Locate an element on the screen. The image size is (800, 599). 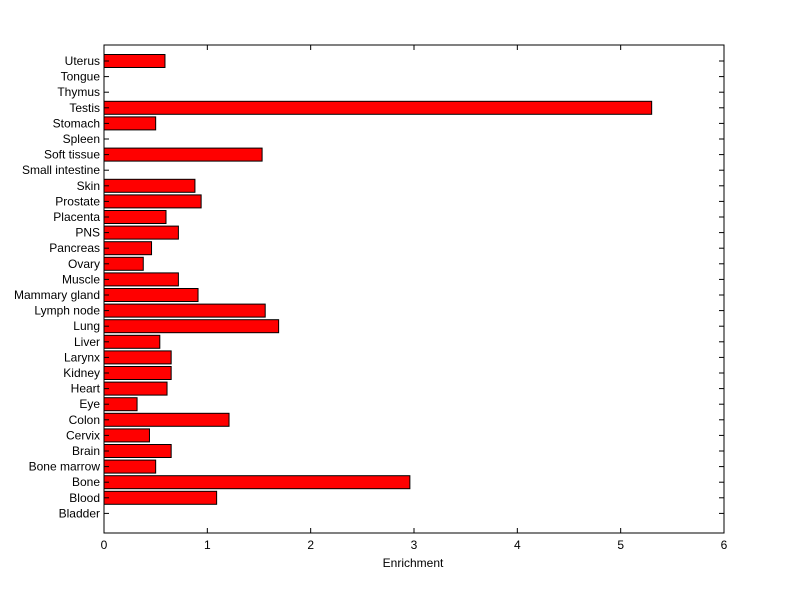
x-tick-label-3: 3 is located at coordinates (414, 545).